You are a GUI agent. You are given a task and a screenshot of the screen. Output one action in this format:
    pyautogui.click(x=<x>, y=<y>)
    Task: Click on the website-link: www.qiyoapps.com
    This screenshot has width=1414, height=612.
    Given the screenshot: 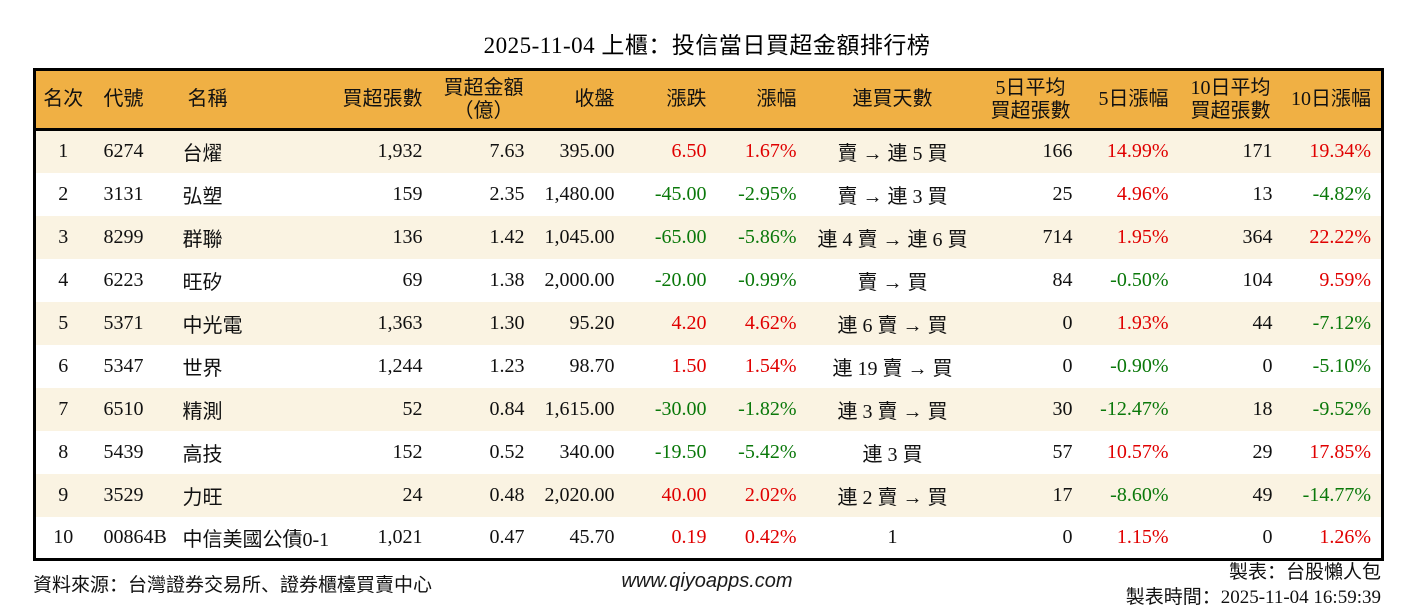 What is the action you would take?
    pyautogui.click(x=707, y=581)
    